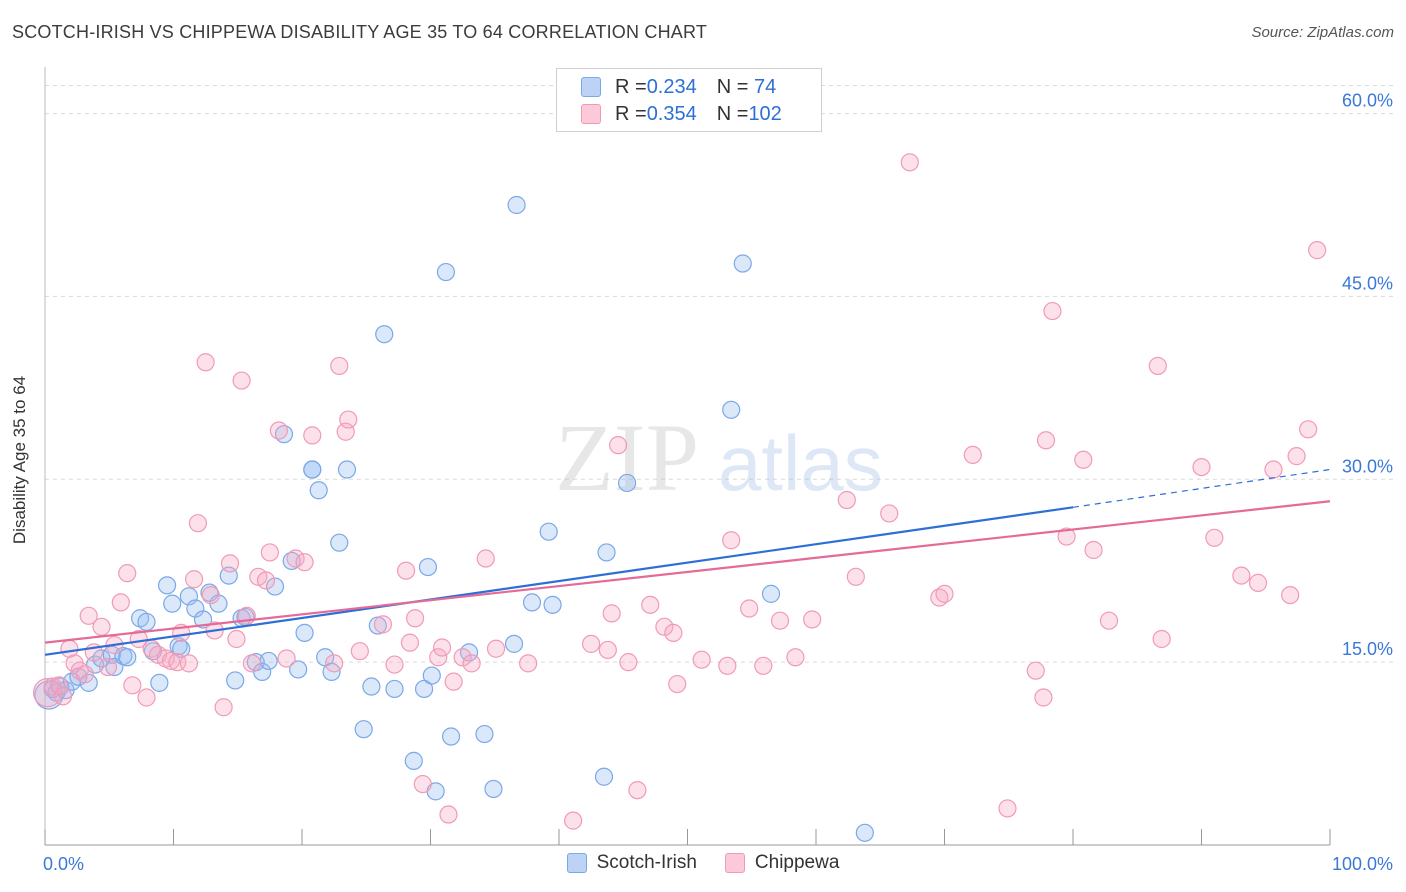 This screenshot has height=892, width=1406. What do you see at coordinates (631, 86) in the screenshot?
I see `r-label: R =` at bounding box center [631, 86].